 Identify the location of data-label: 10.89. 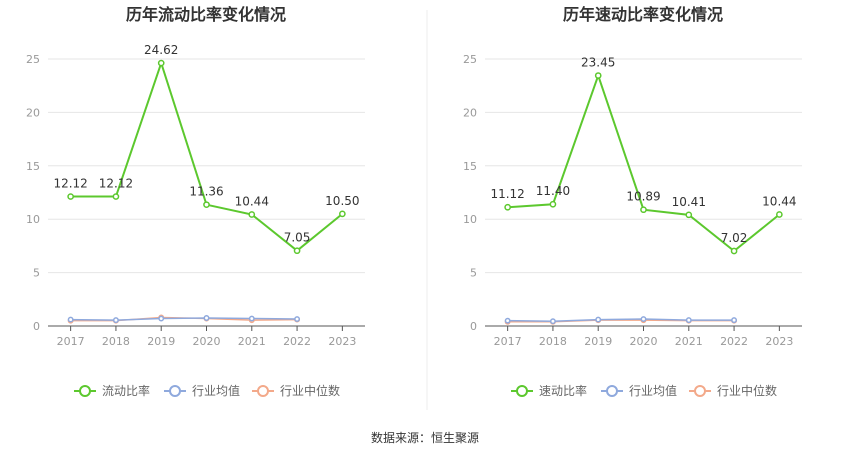
(643, 197).